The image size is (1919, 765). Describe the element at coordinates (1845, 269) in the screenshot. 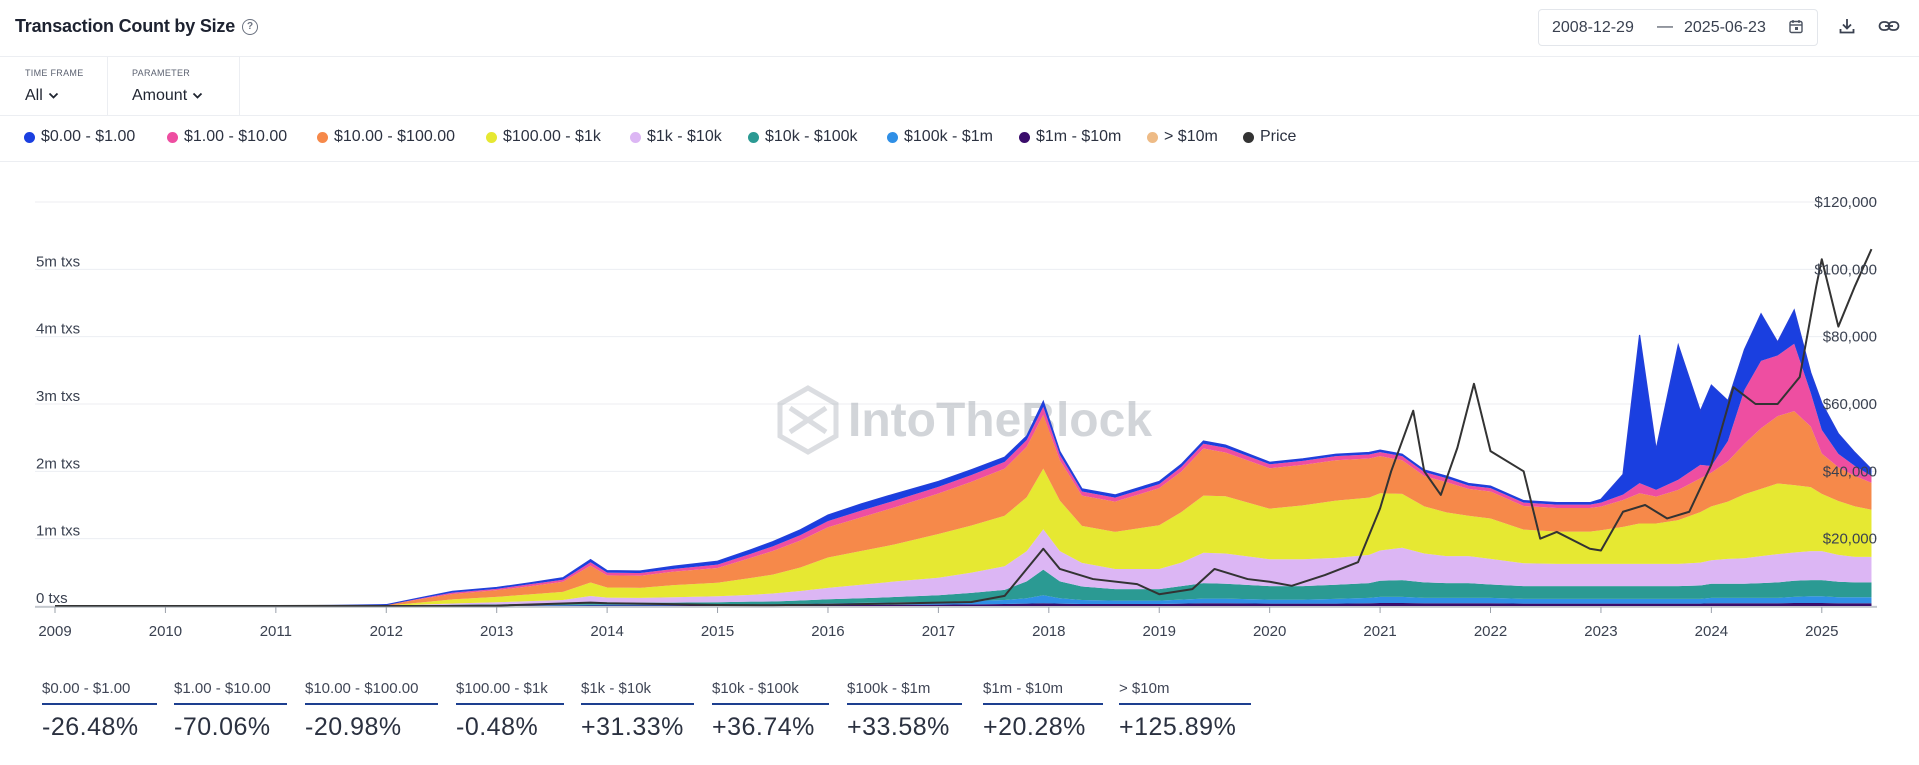

I see `y-right-tick-label: $100,000` at that location.